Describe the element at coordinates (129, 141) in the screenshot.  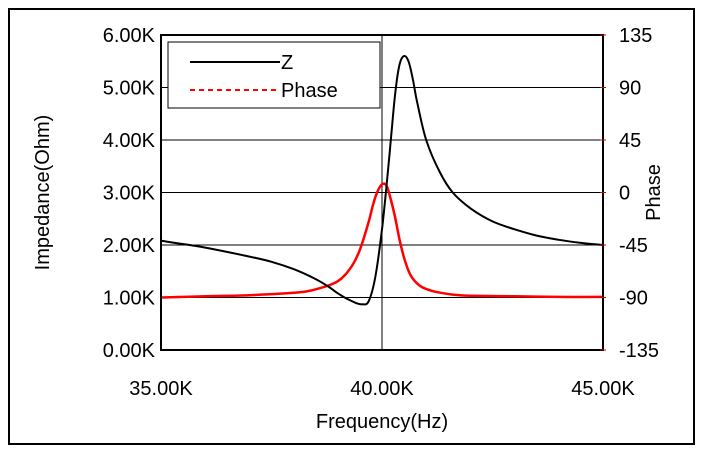
I see `y-tick-label: 4.00K` at that location.